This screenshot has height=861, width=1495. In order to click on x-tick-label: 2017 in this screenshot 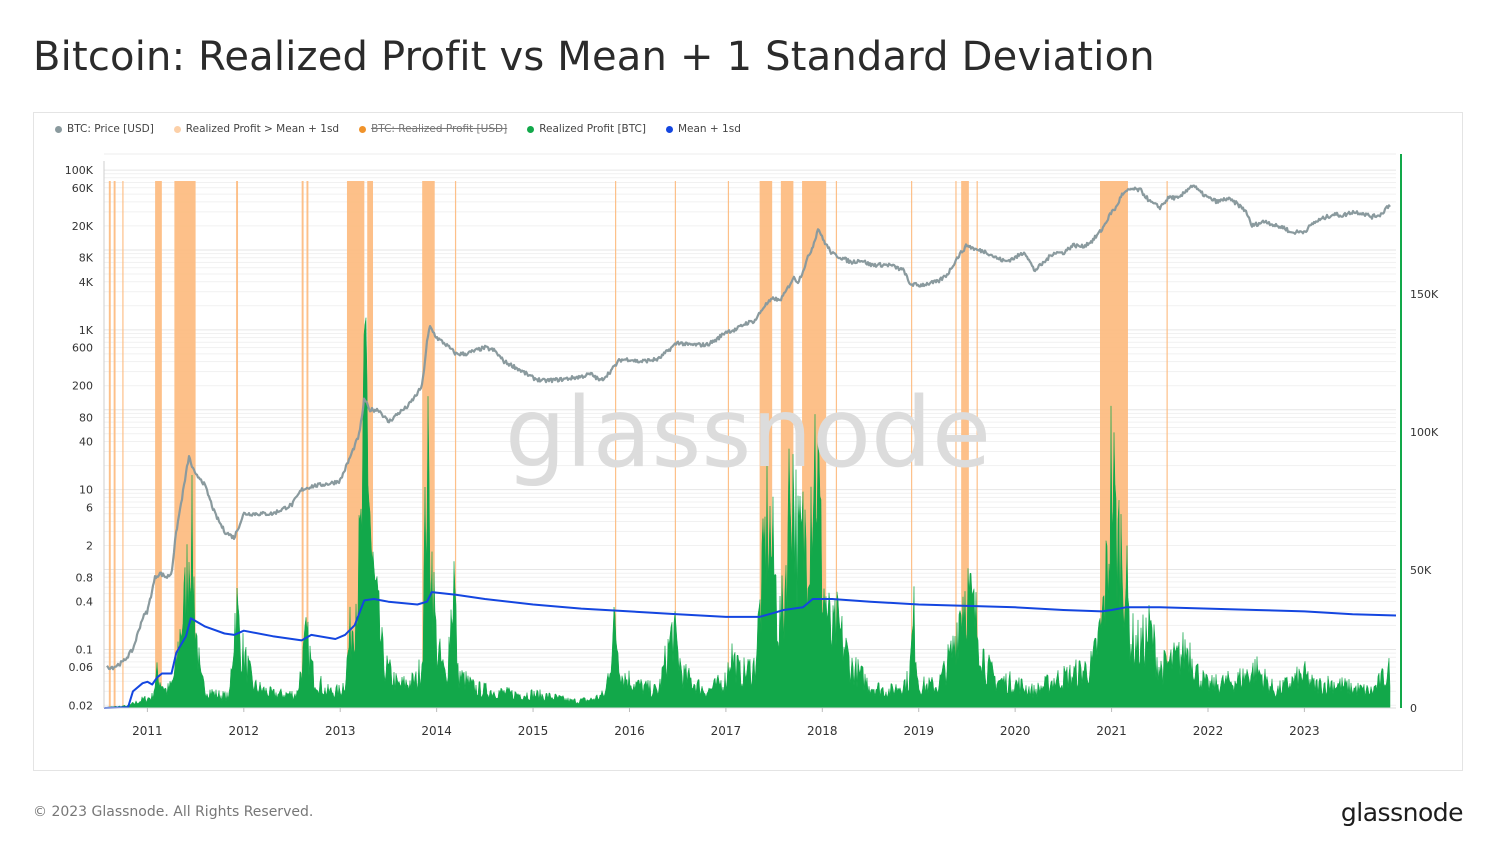, I will do `click(726, 731)`.